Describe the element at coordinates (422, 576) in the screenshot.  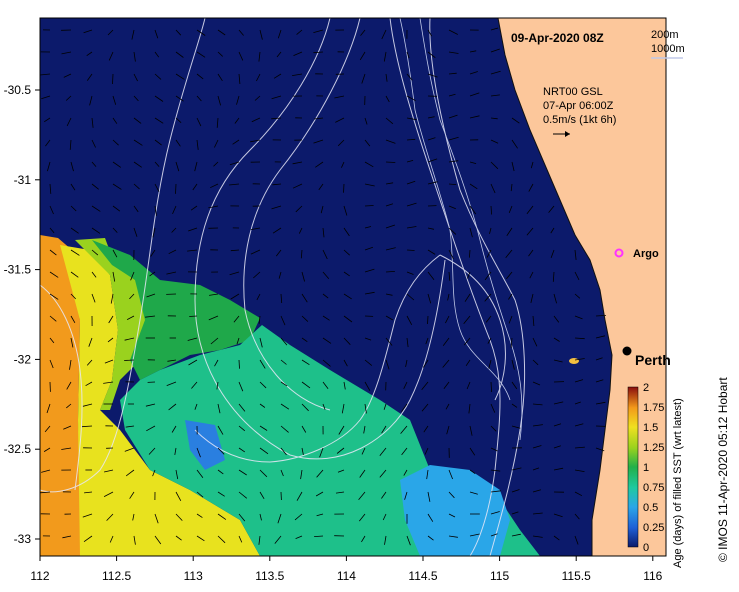
I see `x-tick-label: 114.5` at that location.